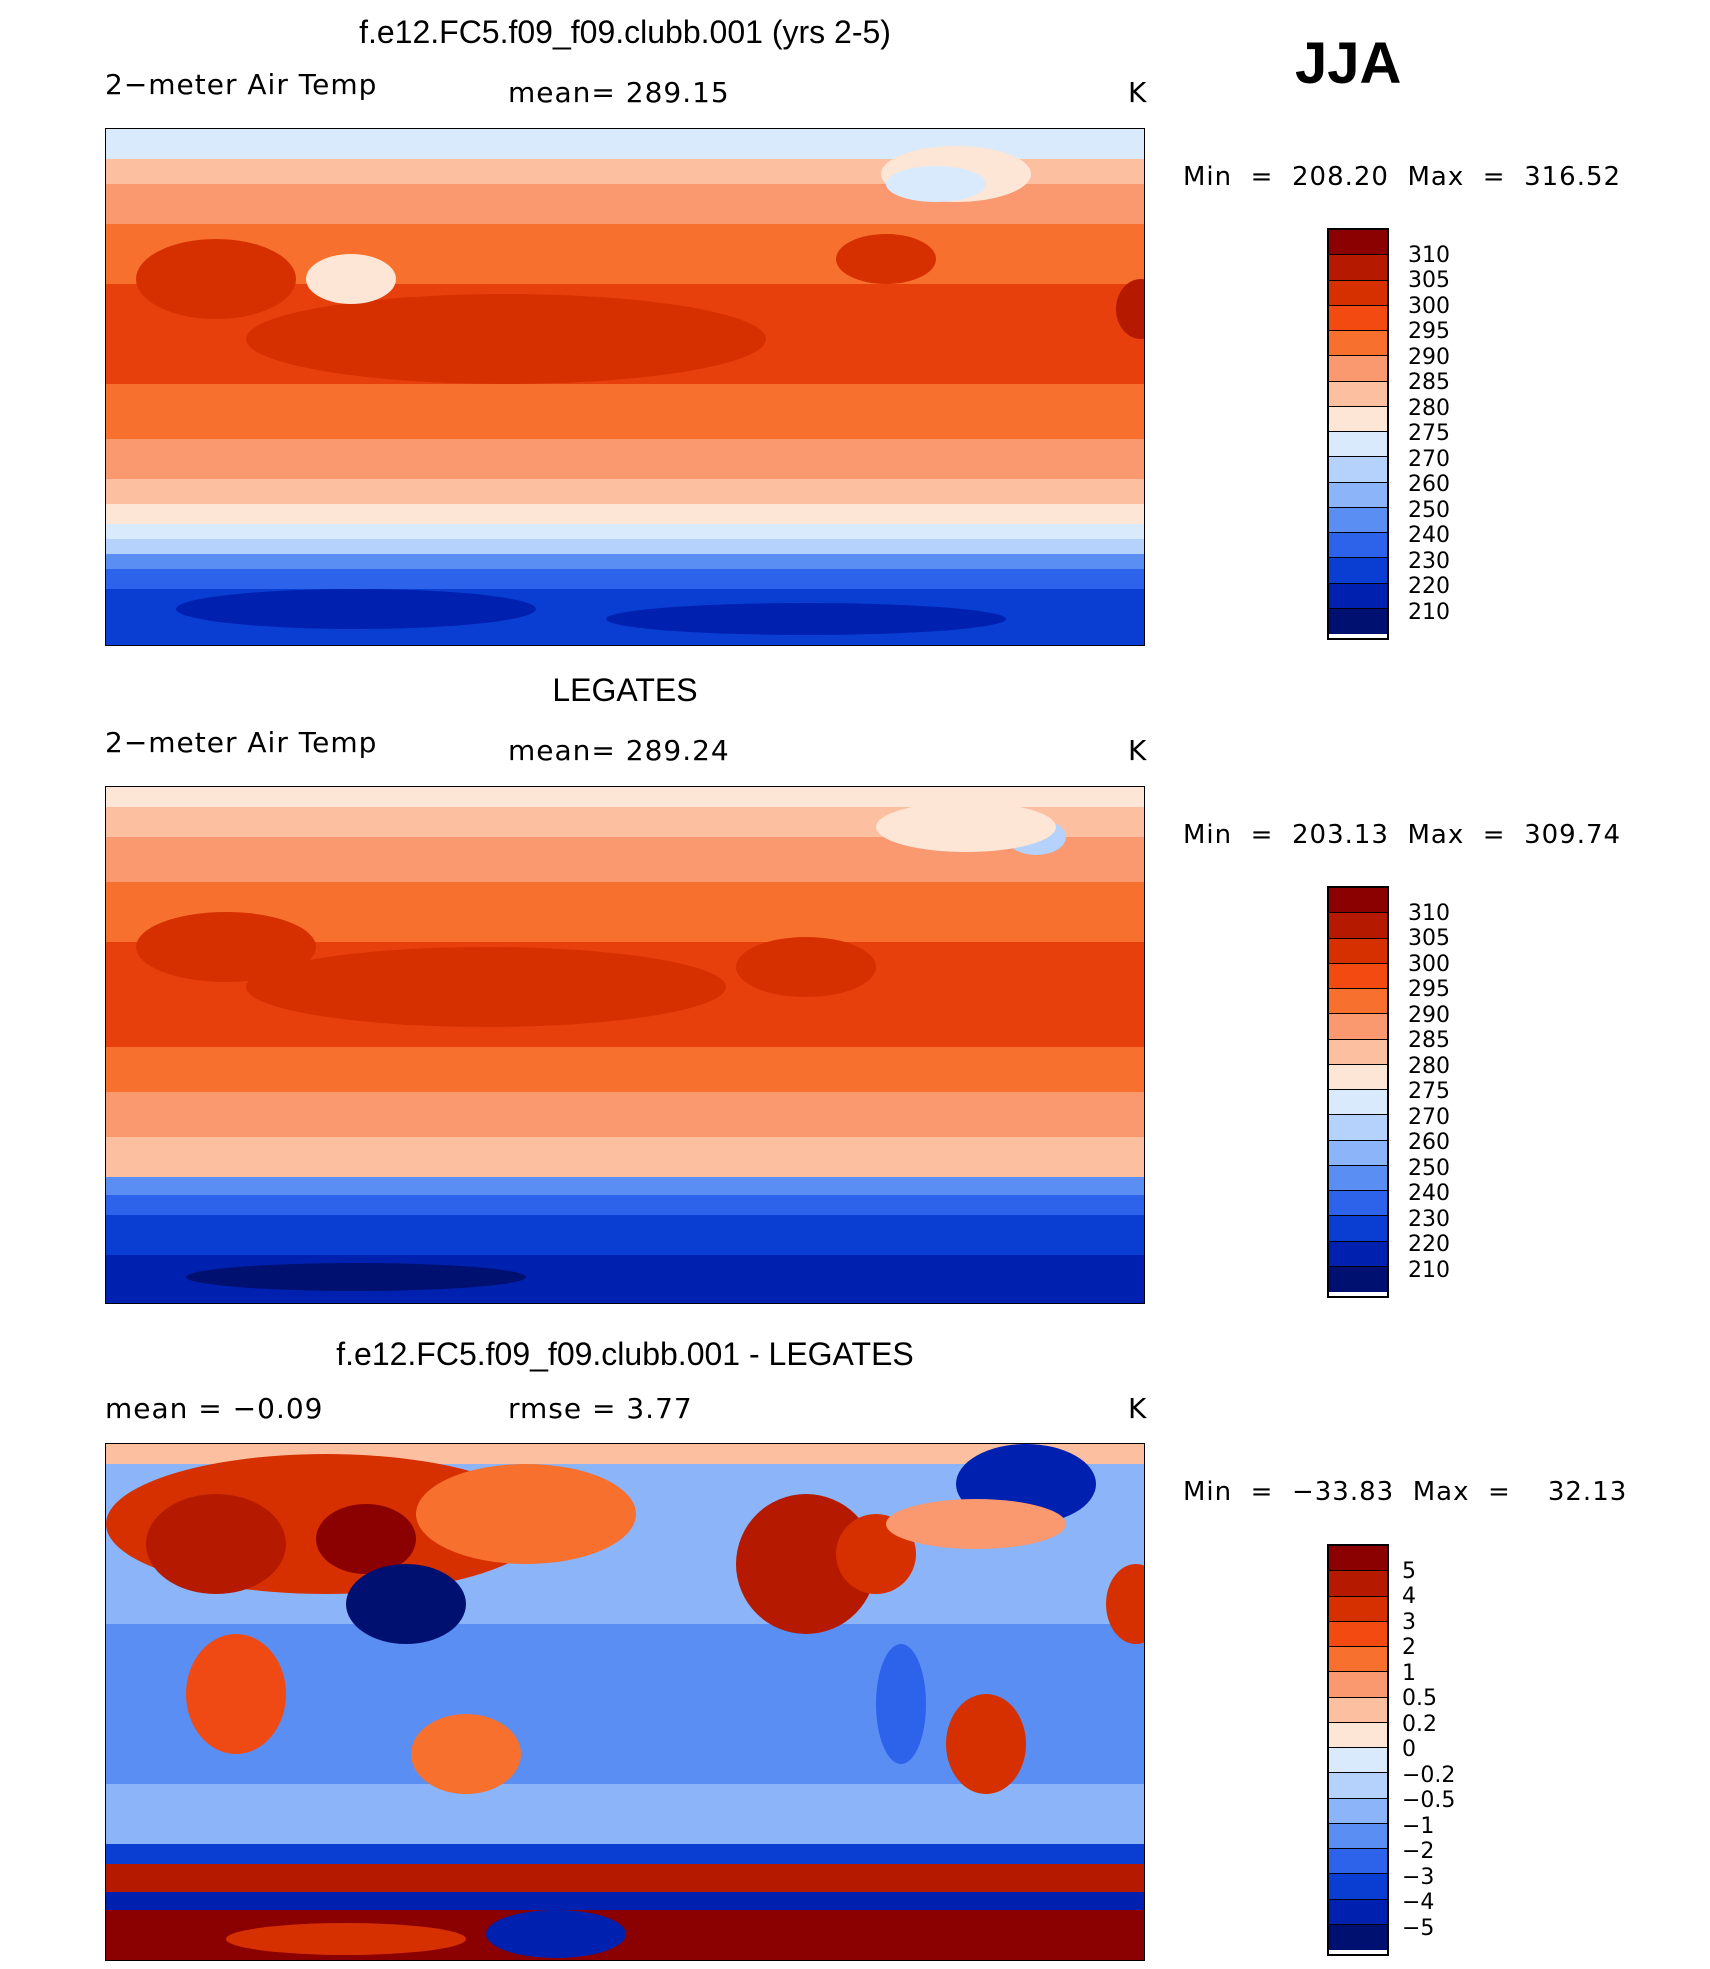  I want to click on min-max-label: Min = −33.83 Max = 32.13, so click(1405, 1492).